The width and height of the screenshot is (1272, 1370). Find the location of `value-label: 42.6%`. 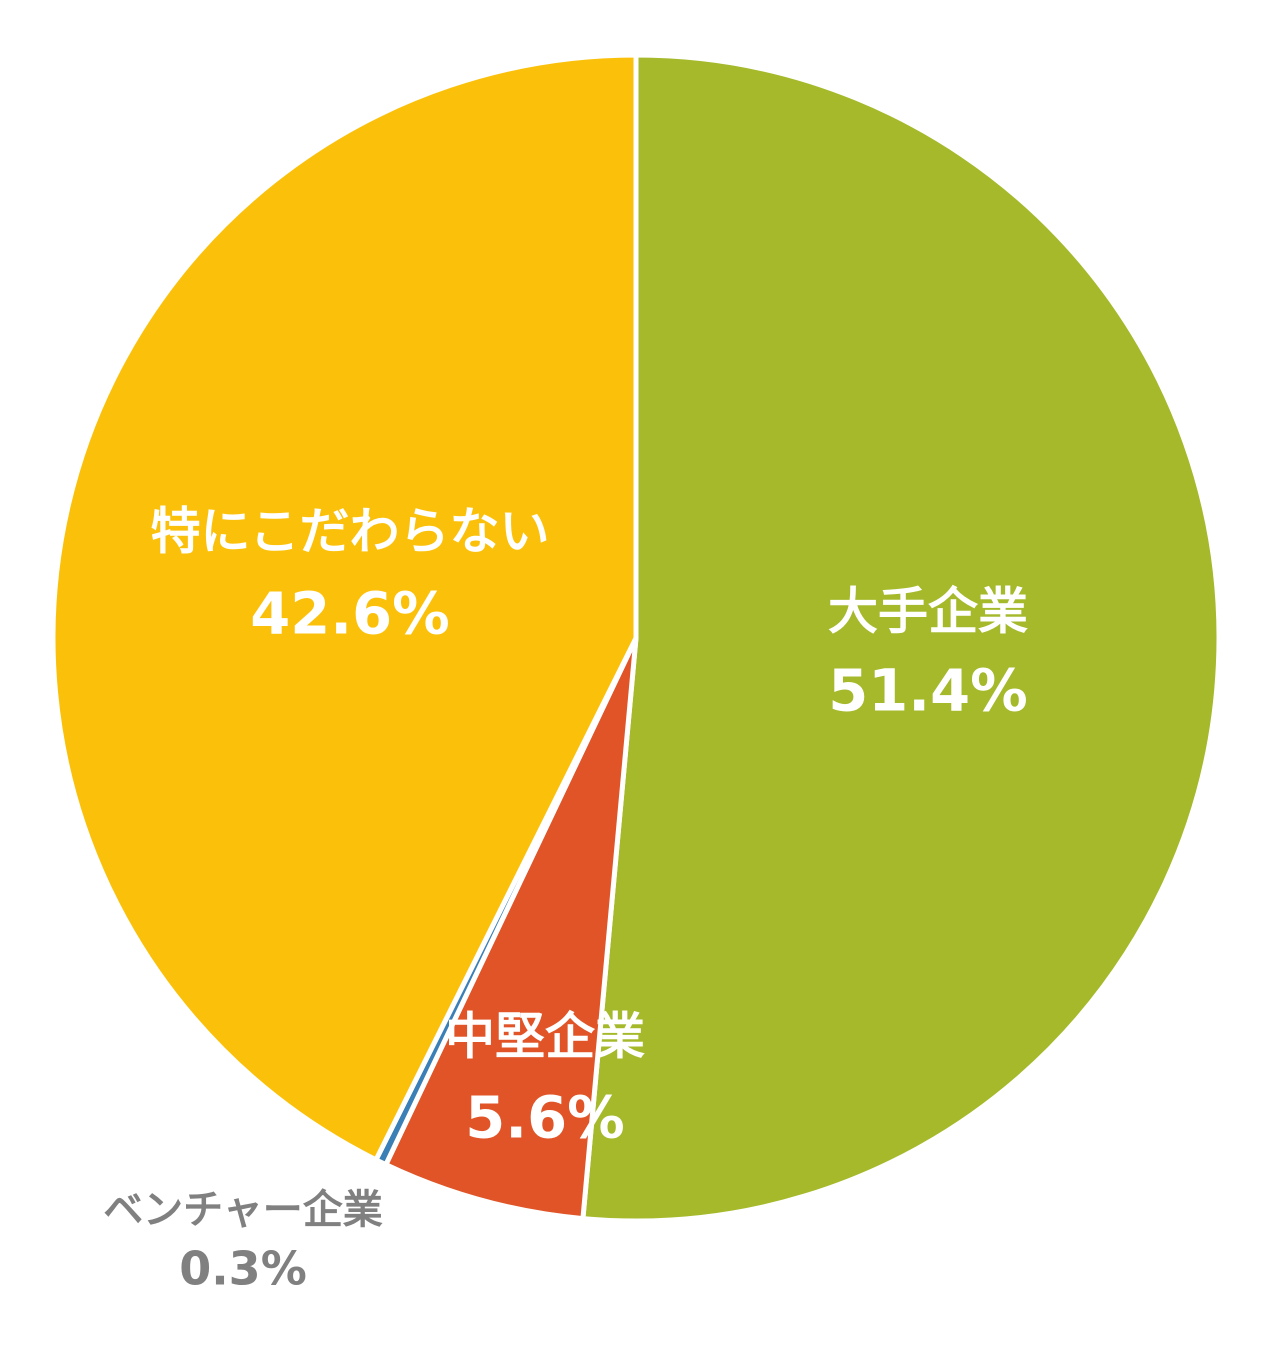

value-label: 42.6% is located at coordinates (349, 614).